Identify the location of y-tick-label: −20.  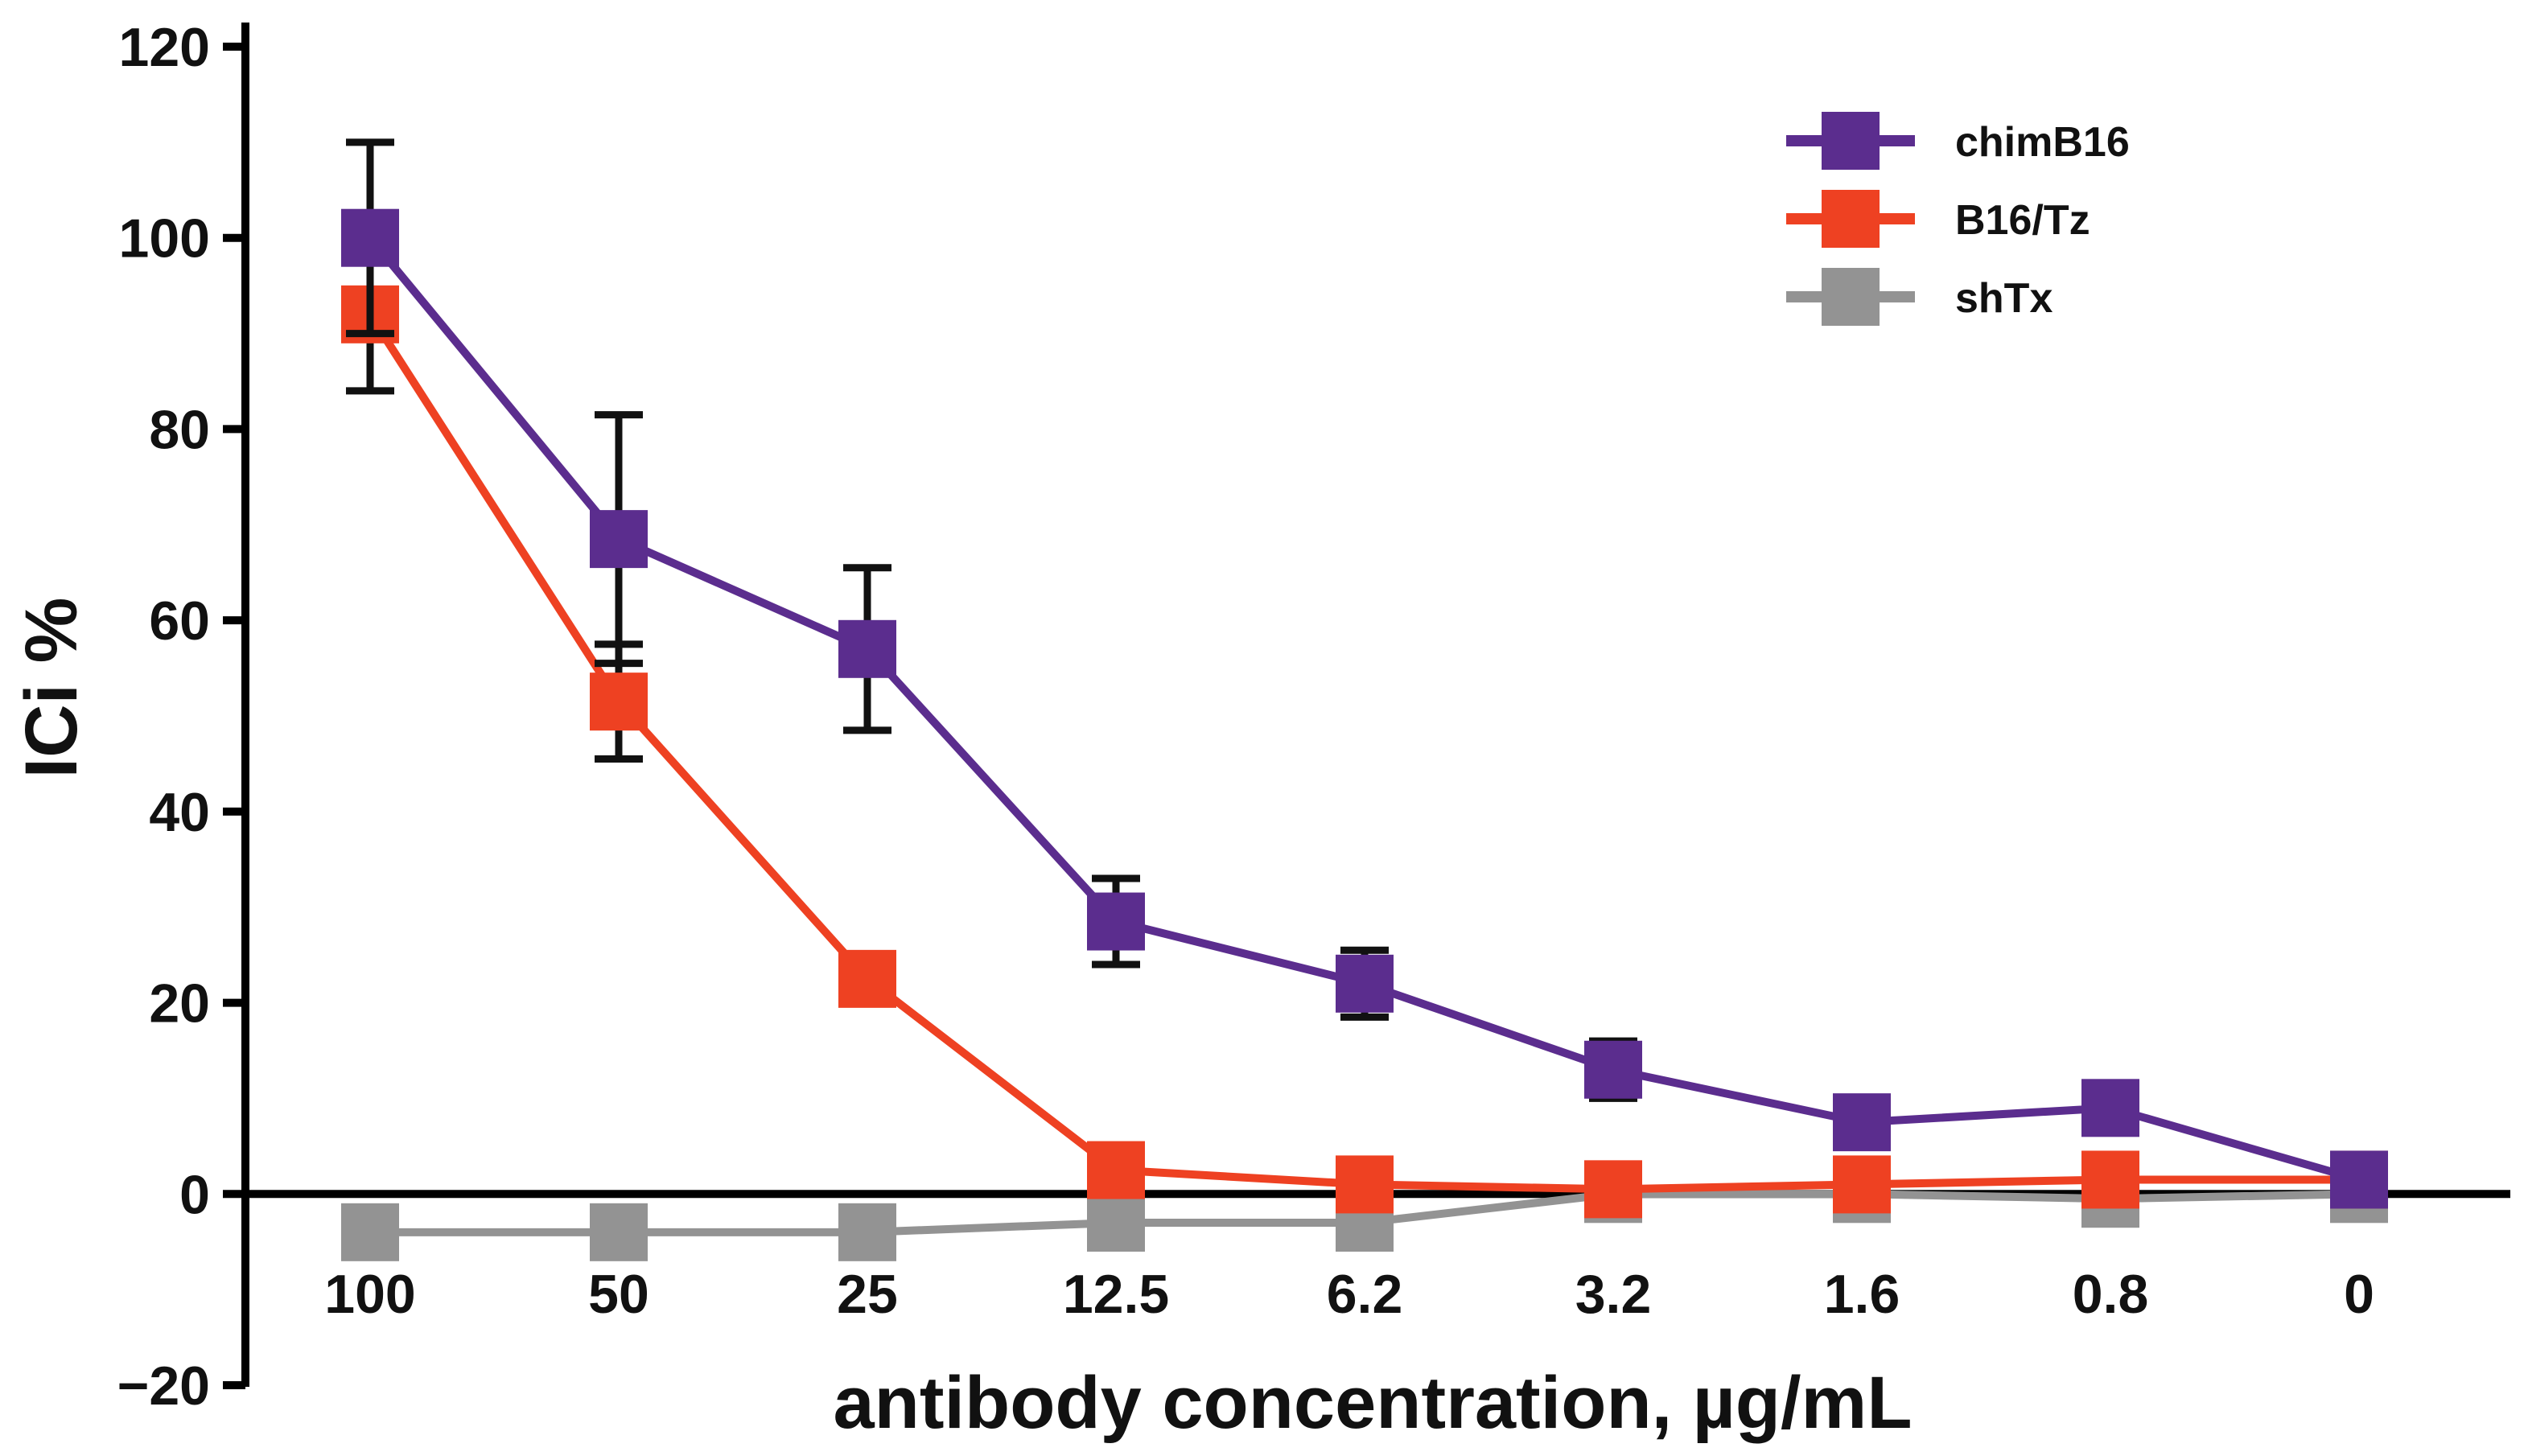
(163, 1386).